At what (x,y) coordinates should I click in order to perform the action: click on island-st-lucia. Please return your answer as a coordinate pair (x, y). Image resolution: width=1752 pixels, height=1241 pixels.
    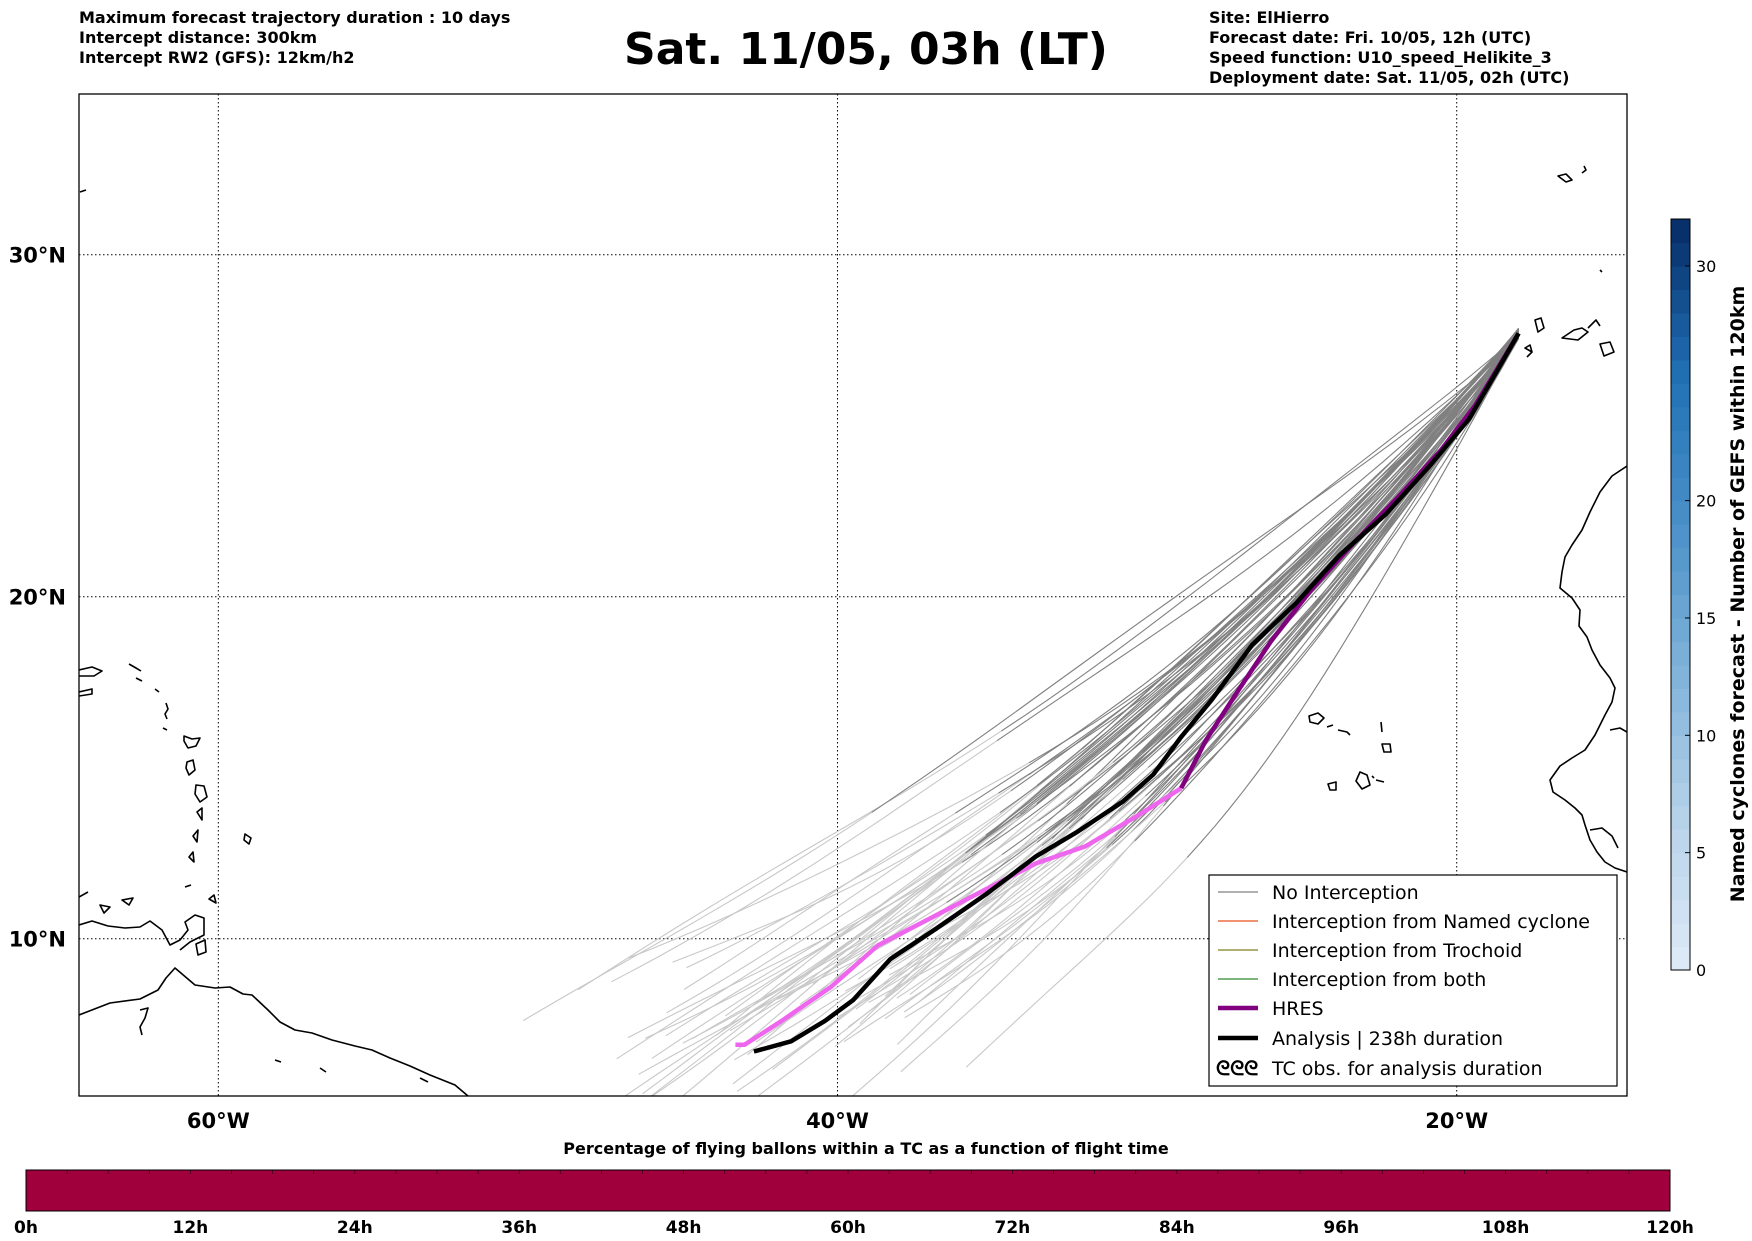
    Looking at the image, I should click on (195, 836).